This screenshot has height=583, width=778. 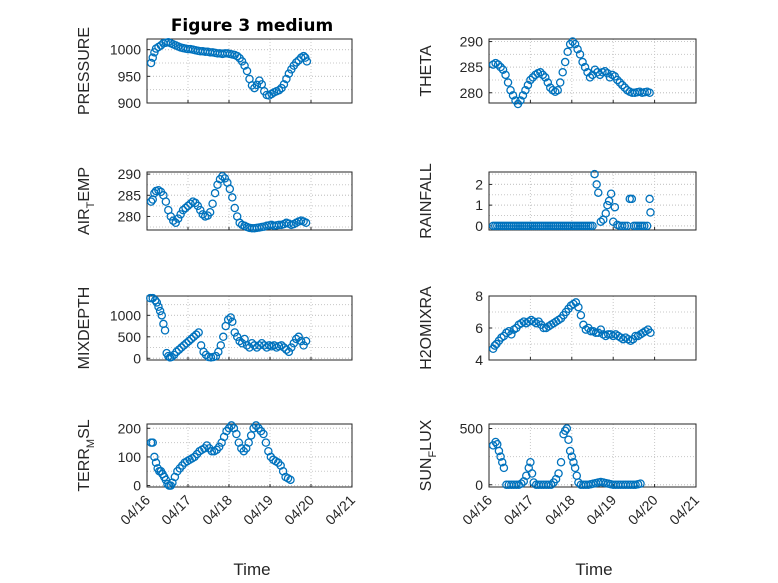 What do you see at coordinates (340, 510) in the screenshot?
I see `x-tick-label: 04/21` at bounding box center [340, 510].